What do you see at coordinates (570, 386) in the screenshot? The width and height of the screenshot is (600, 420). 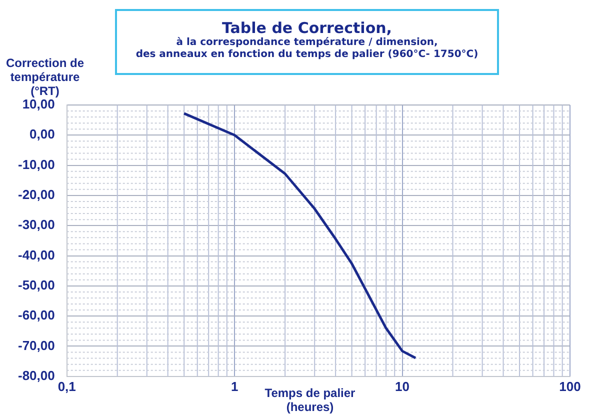 I see `x-tick-label: 100` at bounding box center [570, 386].